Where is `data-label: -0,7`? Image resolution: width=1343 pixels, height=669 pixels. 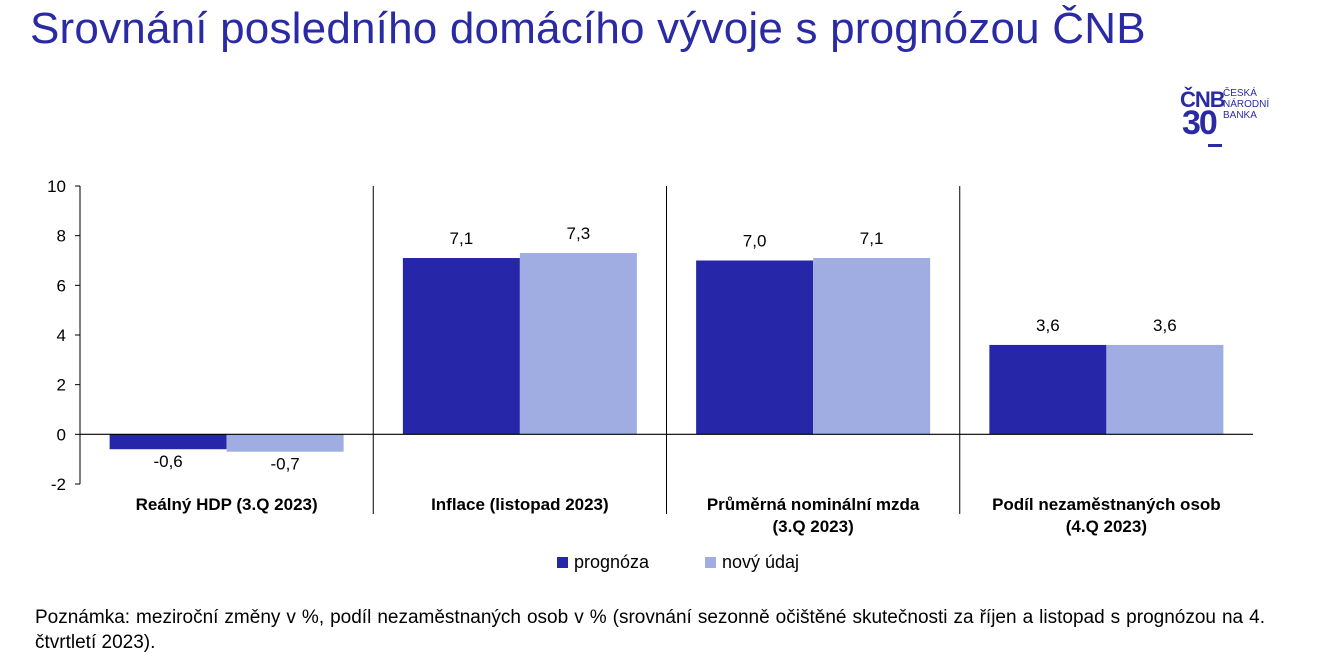
data-label: -0,7 is located at coordinates (284, 464).